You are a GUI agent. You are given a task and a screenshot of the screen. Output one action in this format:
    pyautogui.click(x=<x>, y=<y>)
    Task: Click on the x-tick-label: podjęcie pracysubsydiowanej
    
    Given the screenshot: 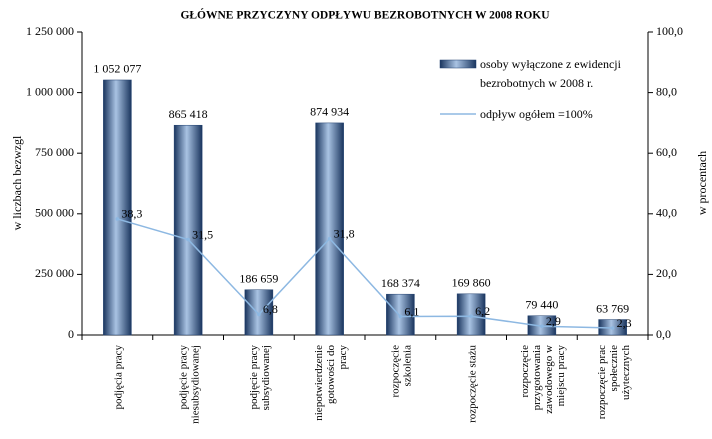 What is the action you would take?
    pyautogui.click(x=260, y=378)
    